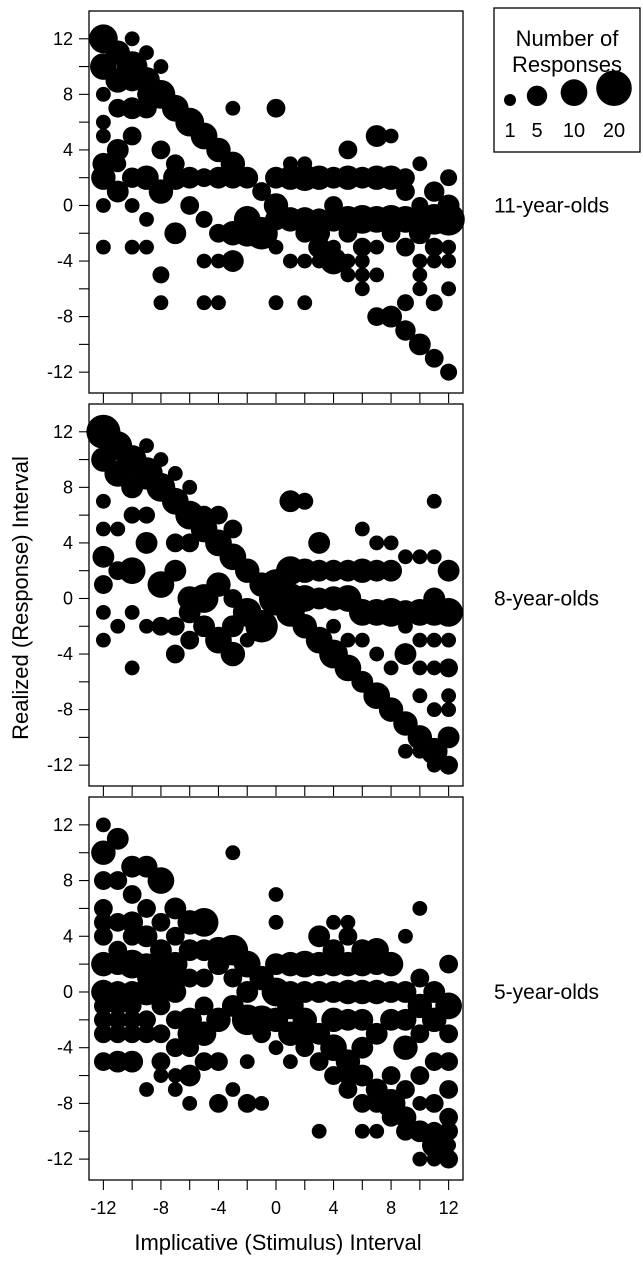 This screenshot has height=1262, width=643. I want to click on legend-title-line1: Number of, so click(568, 38).